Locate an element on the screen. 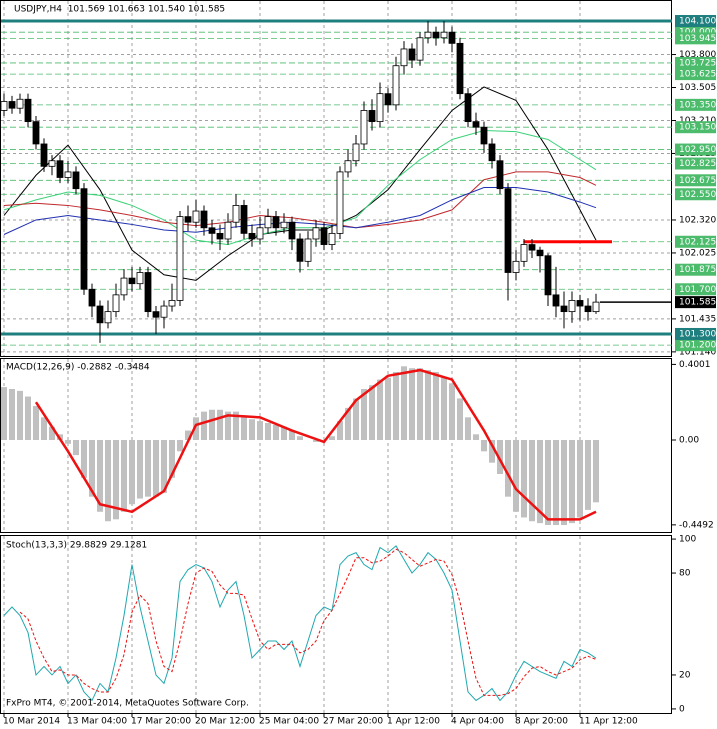  x-tick-label: 8 Apr 20:00 is located at coordinates (541, 722).